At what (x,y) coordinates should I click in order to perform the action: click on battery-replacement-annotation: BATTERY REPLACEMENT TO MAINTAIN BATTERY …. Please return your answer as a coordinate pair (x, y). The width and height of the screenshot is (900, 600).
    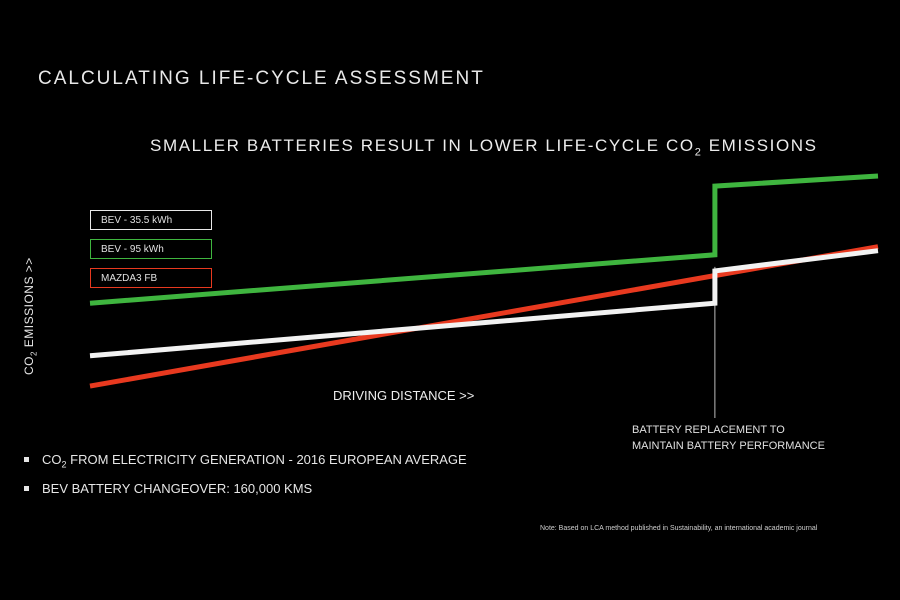
    Looking at the image, I should click on (728, 438).